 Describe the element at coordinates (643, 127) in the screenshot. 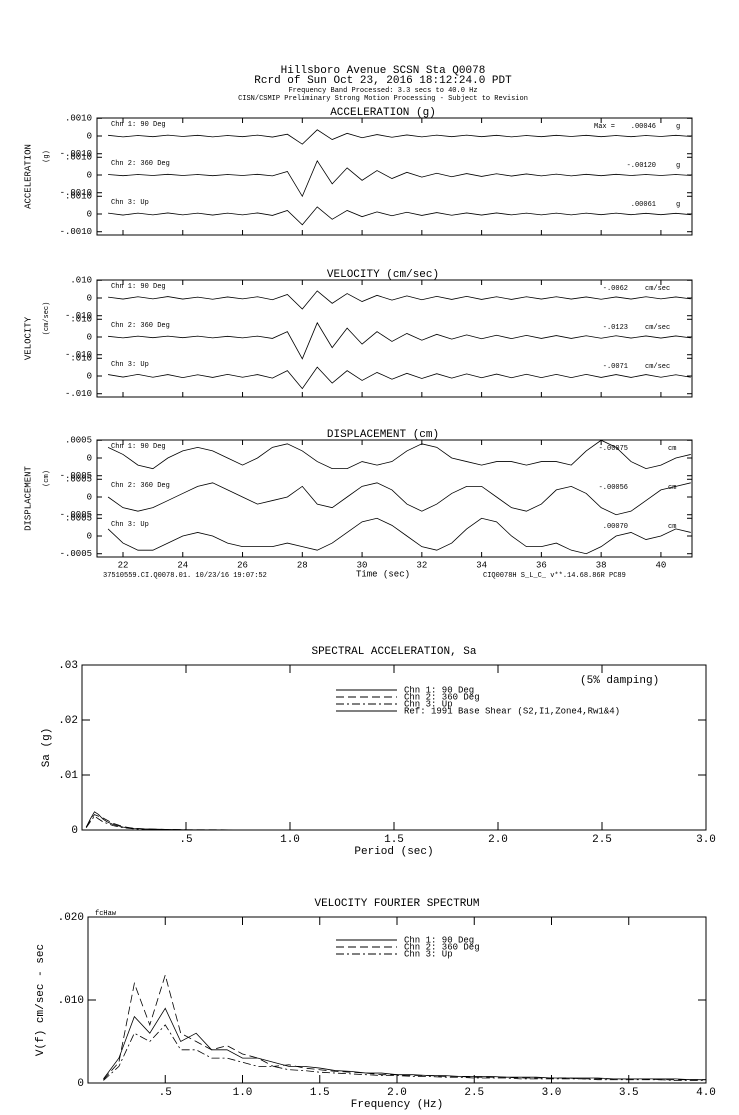

I see `peak-value: .00046` at that location.